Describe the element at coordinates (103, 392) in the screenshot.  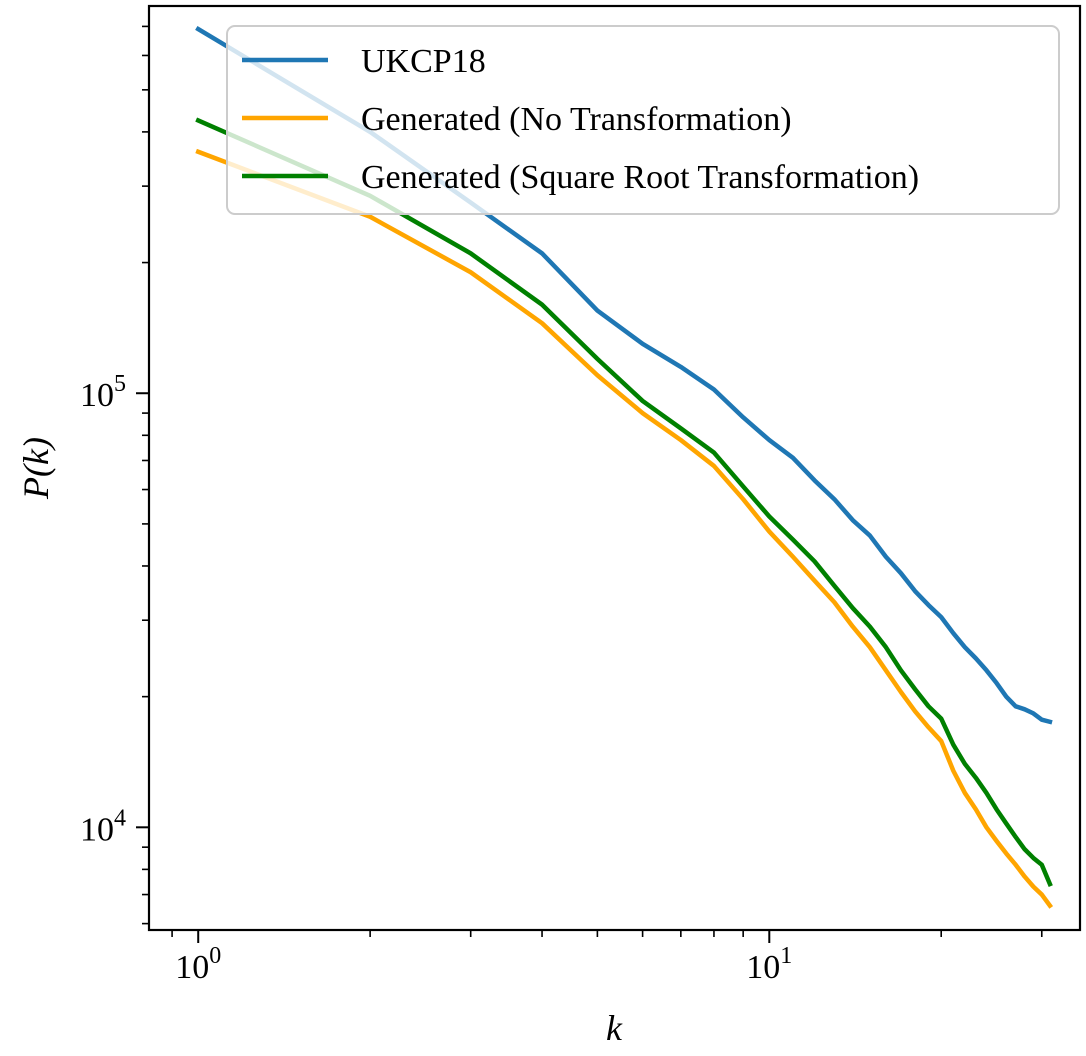
I see `y-tick-label: 10⁵` at that location.